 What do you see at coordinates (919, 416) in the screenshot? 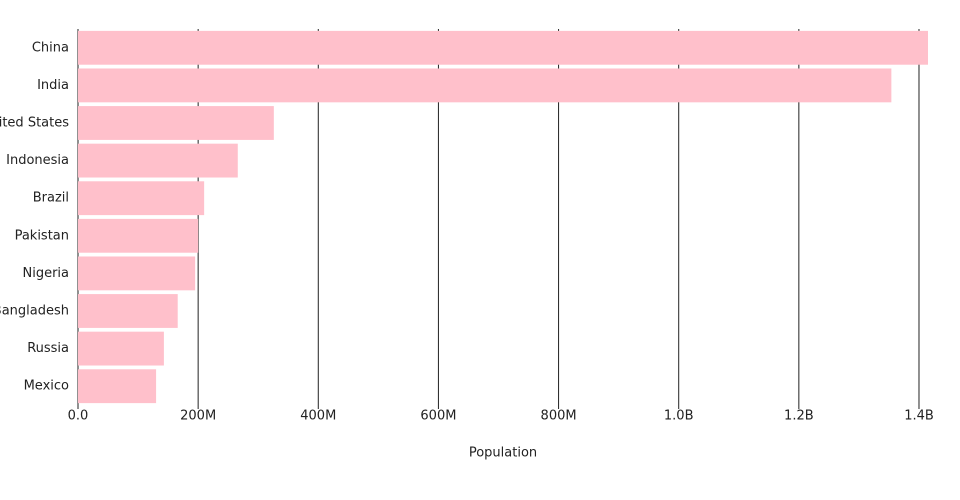
I see `x-tick-label: 1.4B` at bounding box center [919, 416].